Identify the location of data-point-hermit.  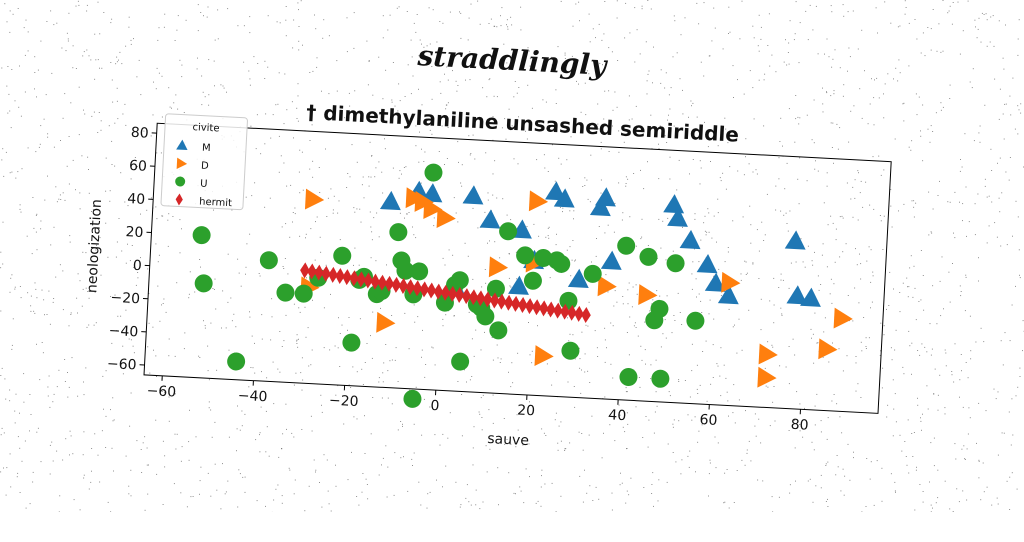
(586, 315).